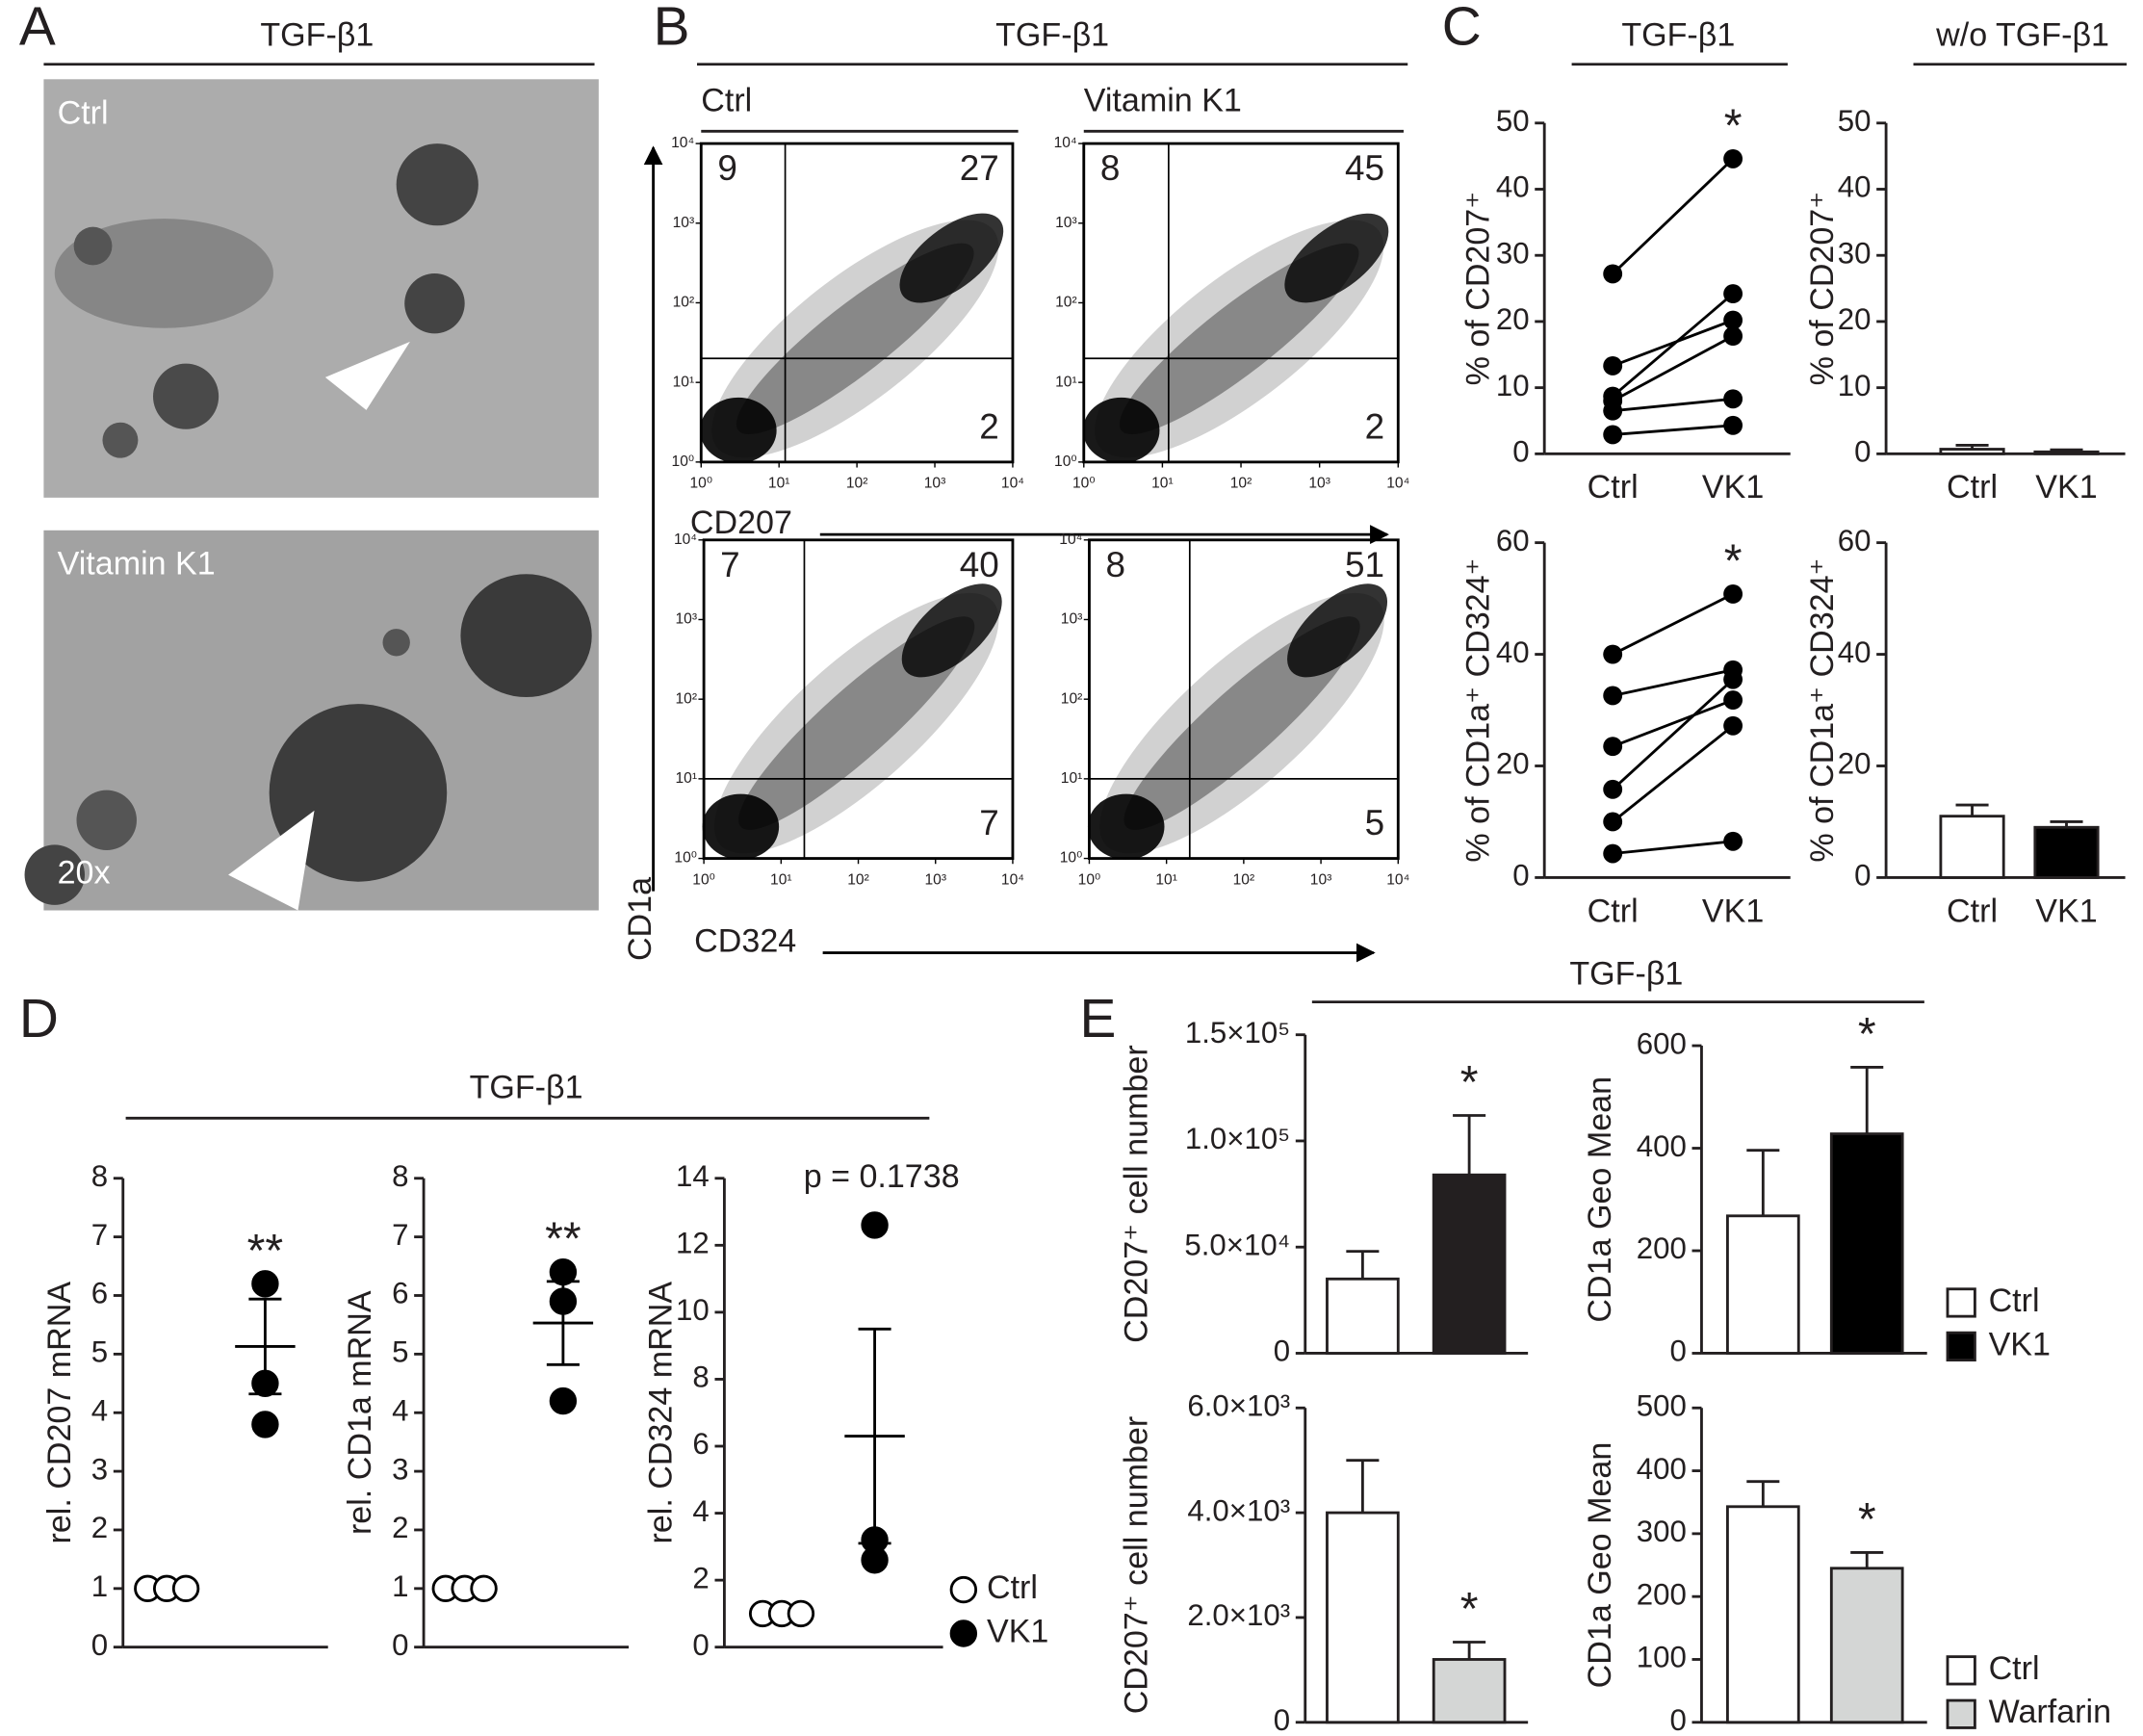  I want to click on y-tick-label: 10³, so click(1066, 223).